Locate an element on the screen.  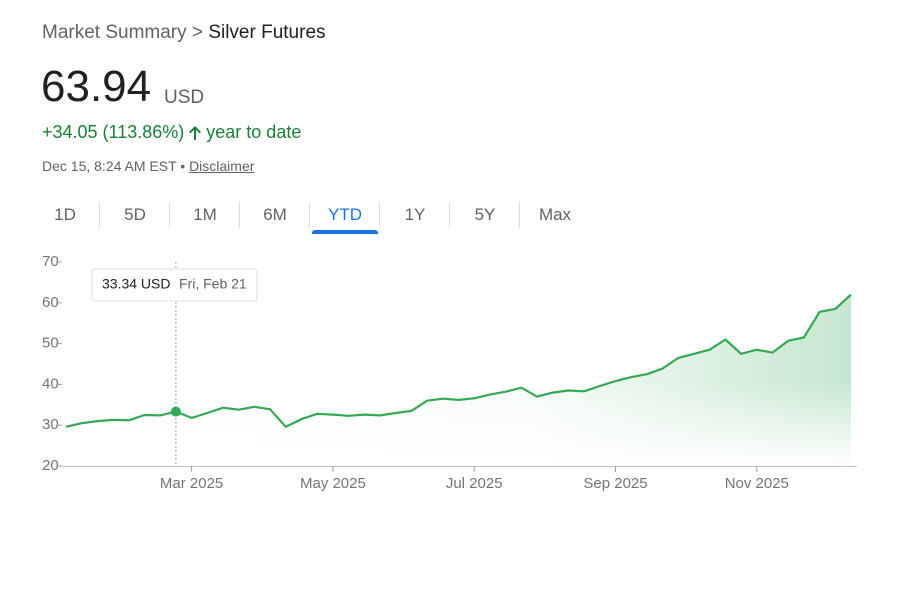
range-tab: 1D is located at coordinates (65, 216).